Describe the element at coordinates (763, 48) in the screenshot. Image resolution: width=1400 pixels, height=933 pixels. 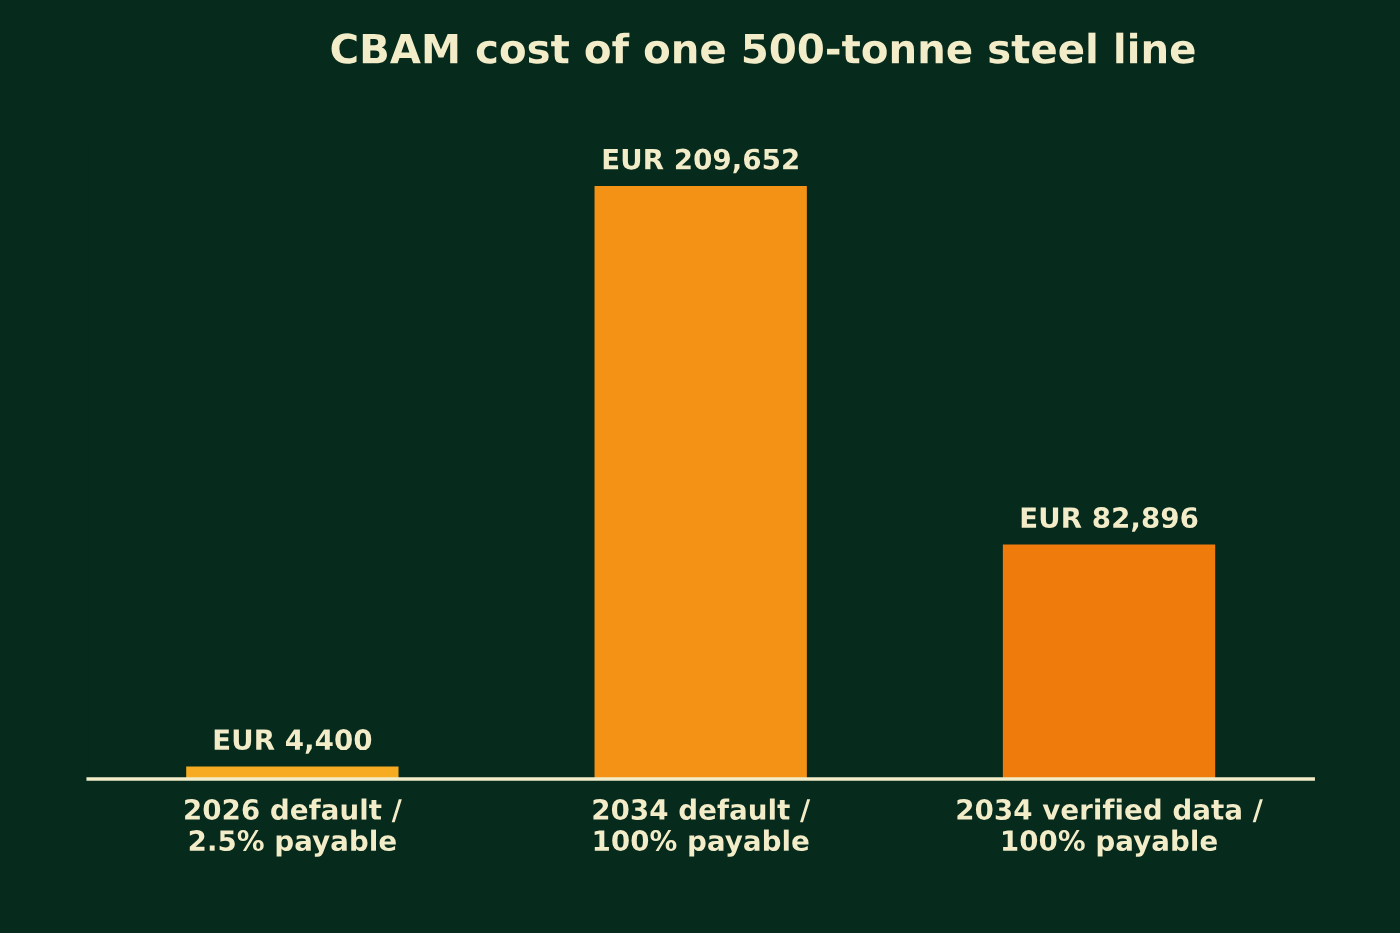
I see `chart-title: CBAM cost of one 500-tonne steel line` at that location.